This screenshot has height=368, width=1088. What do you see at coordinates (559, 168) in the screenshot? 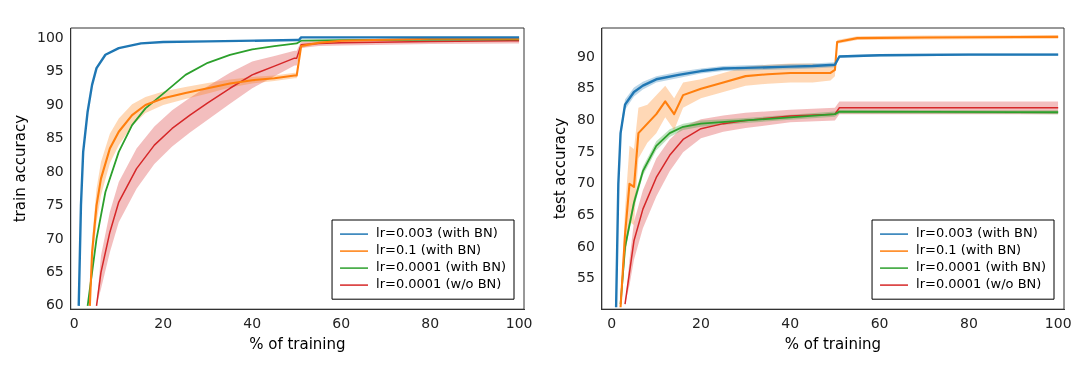
I see `y-axis-title: test accuracy` at bounding box center [559, 168].